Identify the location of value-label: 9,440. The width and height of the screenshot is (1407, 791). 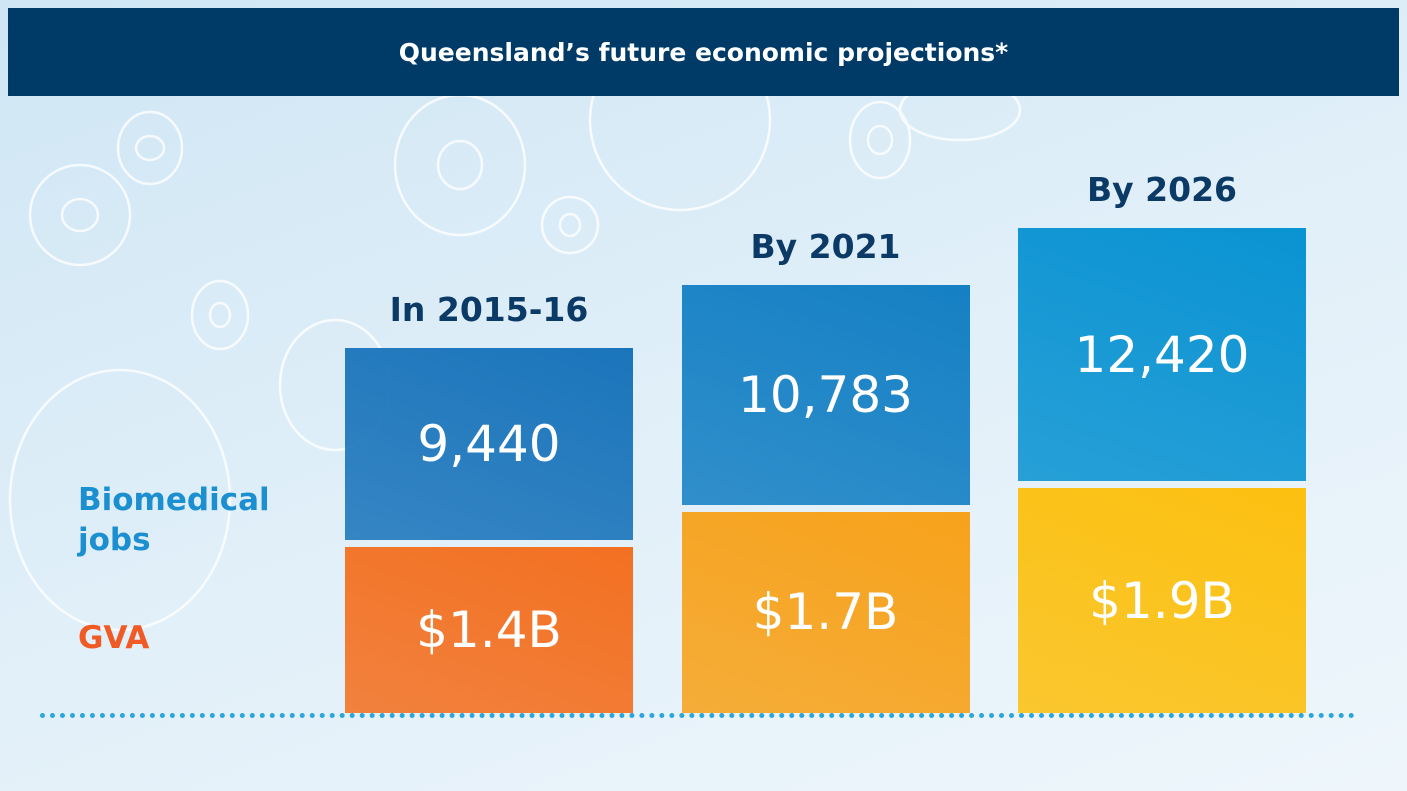
(489, 444).